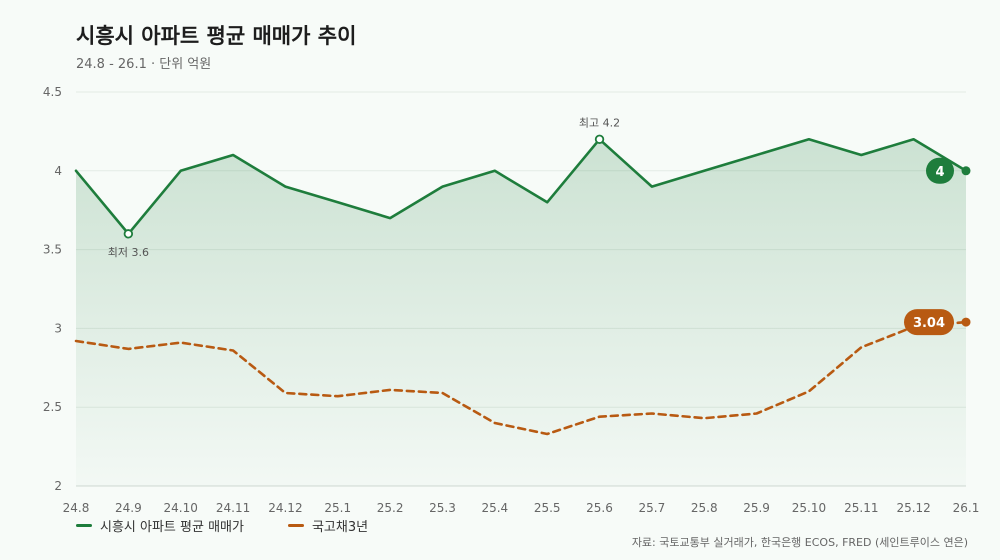 This screenshot has height=560, width=1000. What do you see at coordinates (966, 508) in the screenshot?
I see `x-tick-label: 26.1` at bounding box center [966, 508].